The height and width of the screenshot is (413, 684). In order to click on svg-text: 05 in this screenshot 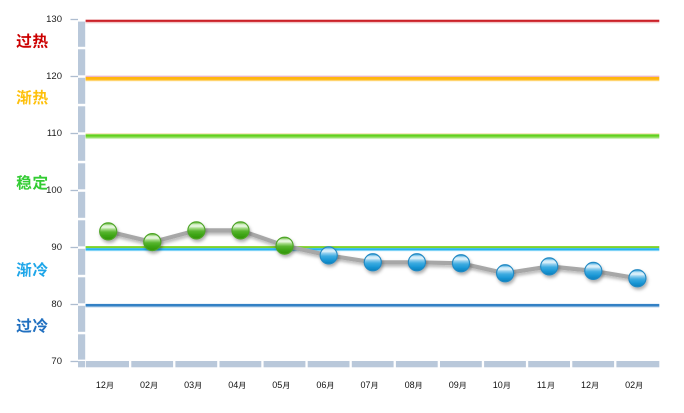, I will do `click(277, 385)`.